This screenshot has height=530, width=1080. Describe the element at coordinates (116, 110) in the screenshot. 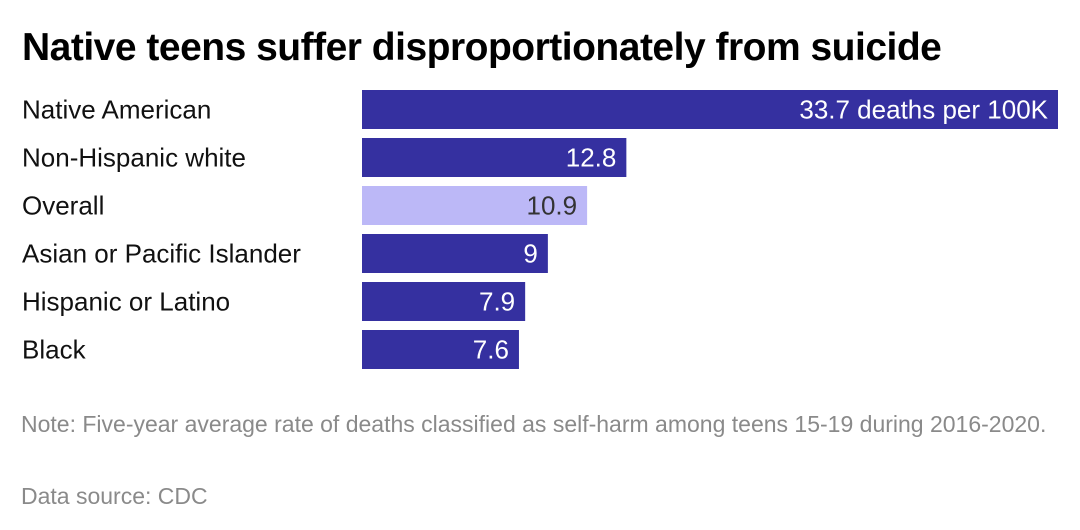

I see `category-label-native-american: Native American` at that location.